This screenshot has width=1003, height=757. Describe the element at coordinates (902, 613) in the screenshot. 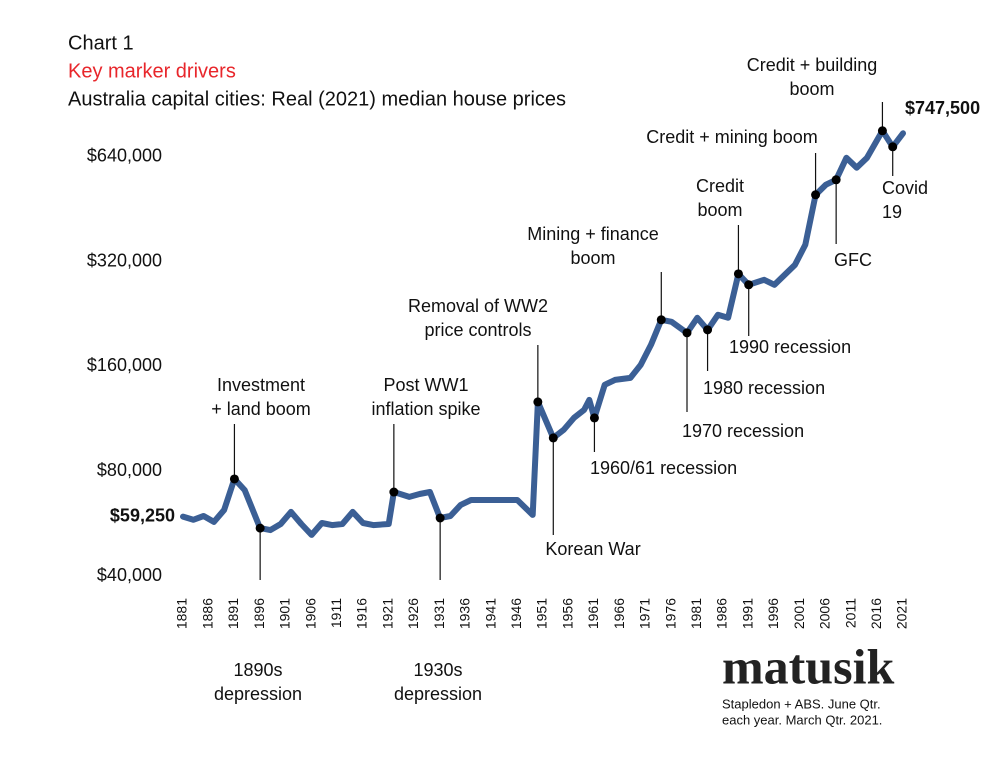

I see `x-tick-label: 2021` at that location.